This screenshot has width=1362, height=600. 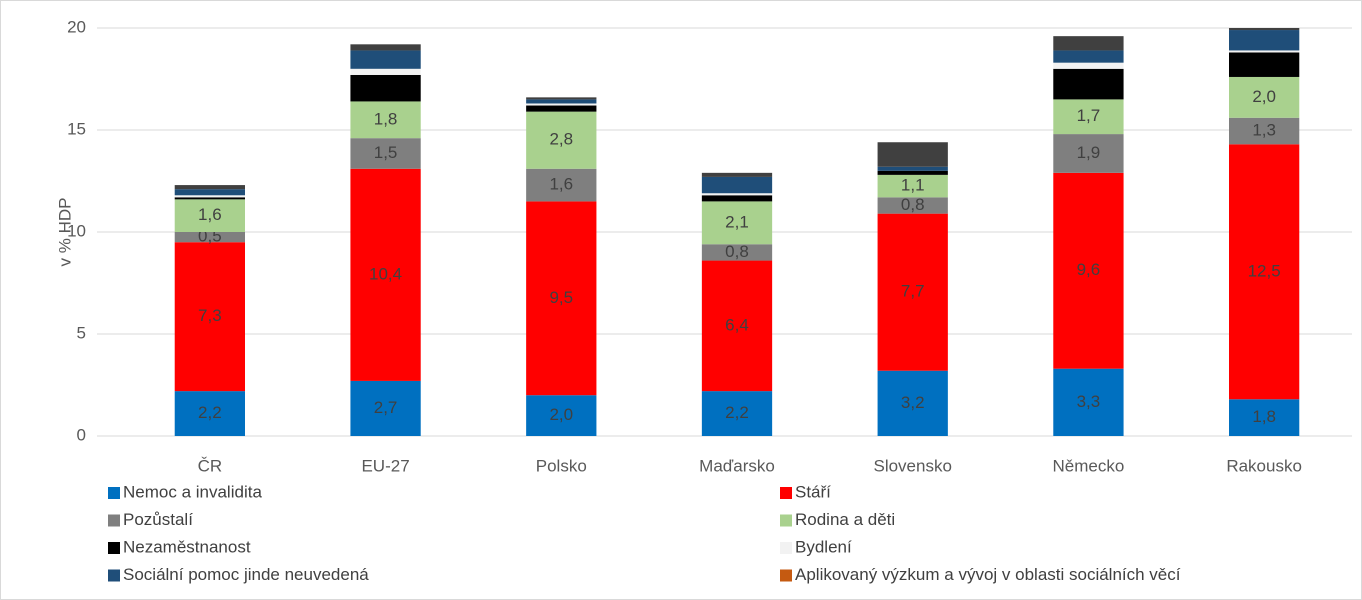 I want to click on data-label: 12,5, so click(x=1264, y=270).